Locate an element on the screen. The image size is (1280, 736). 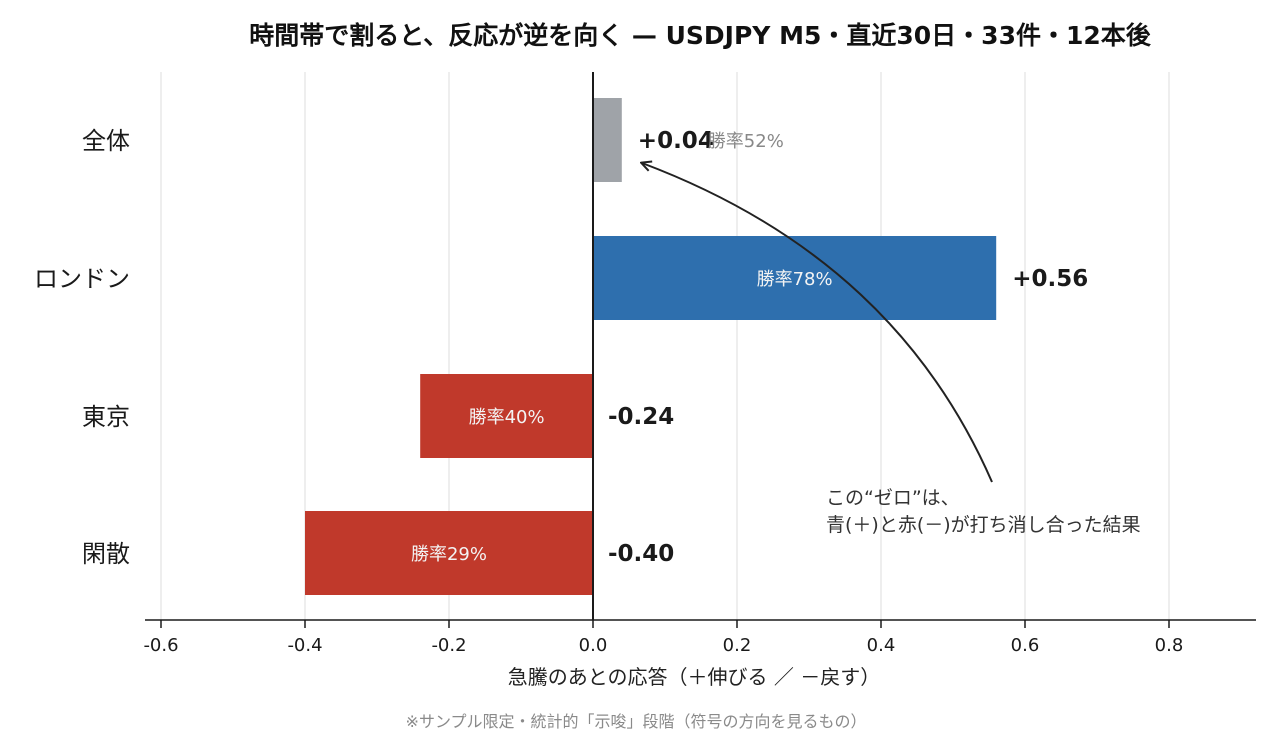
win-rate-label: 勝率40% is located at coordinates (507, 417).